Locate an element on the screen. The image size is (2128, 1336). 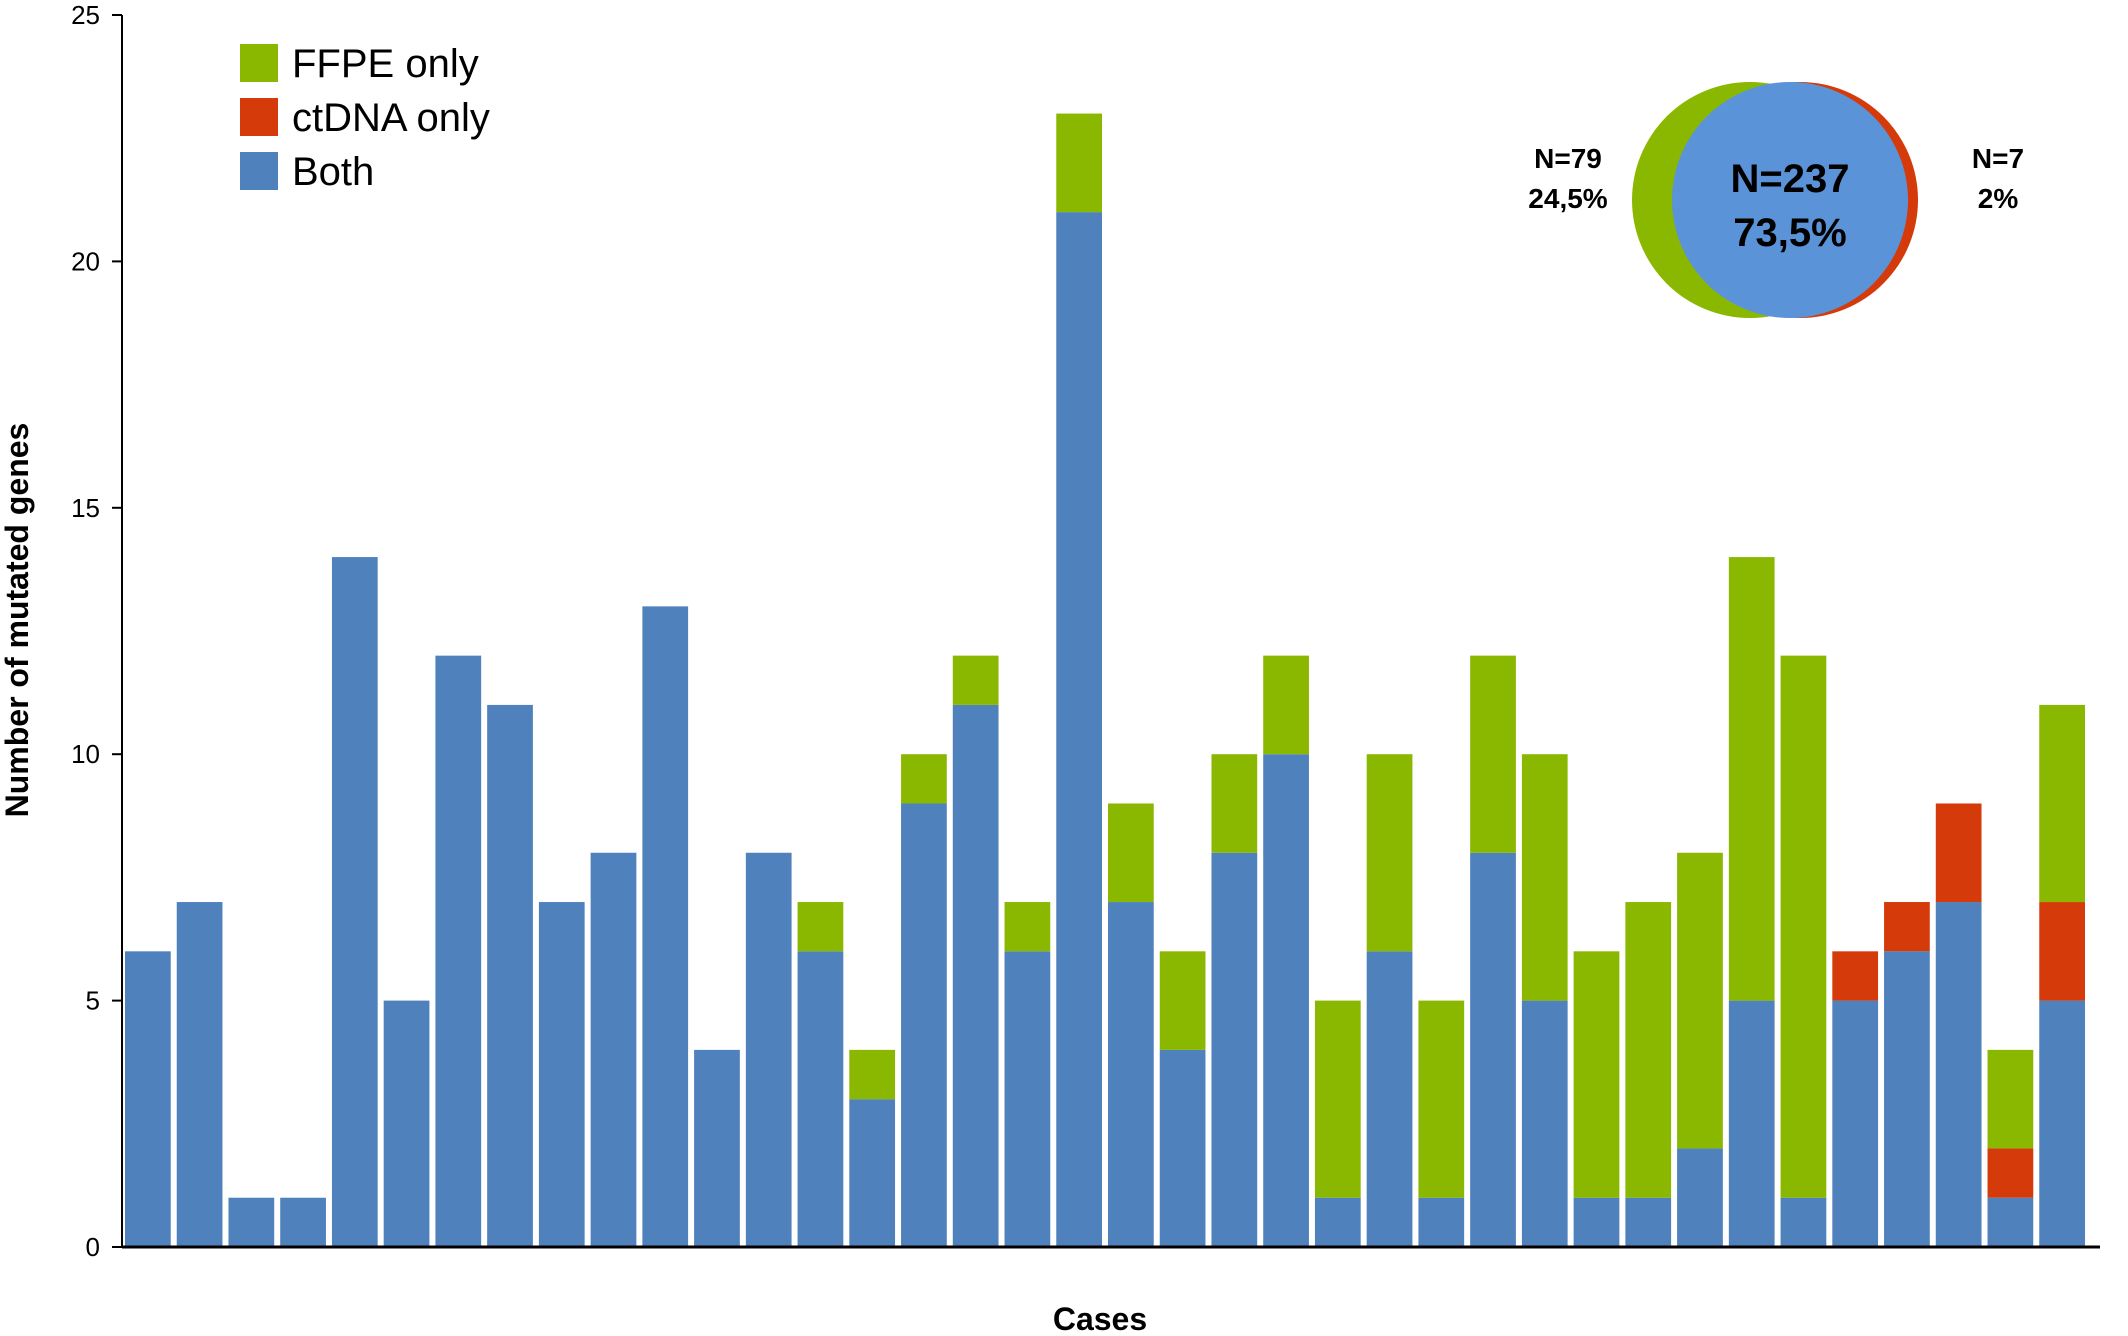
legend-label-ffpe-only: FFPE only is located at coordinates (385, 64).